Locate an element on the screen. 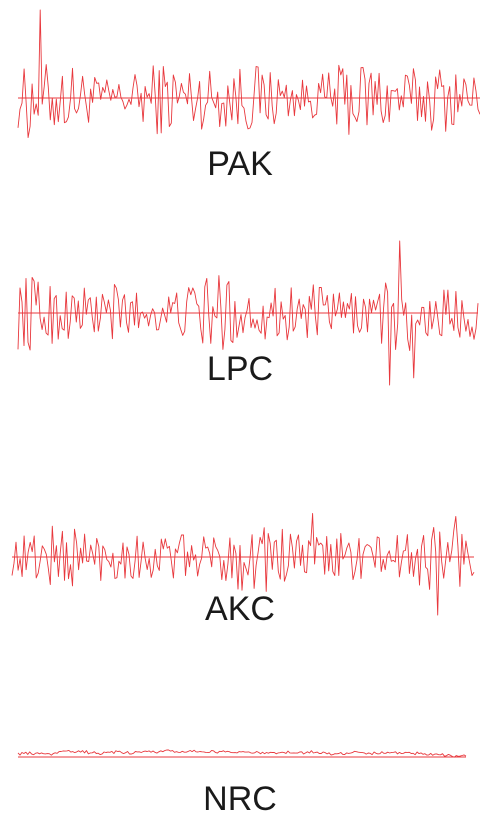 This screenshot has width=480, height=819. label-lpc: LPC is located at coordinates (240, 369).